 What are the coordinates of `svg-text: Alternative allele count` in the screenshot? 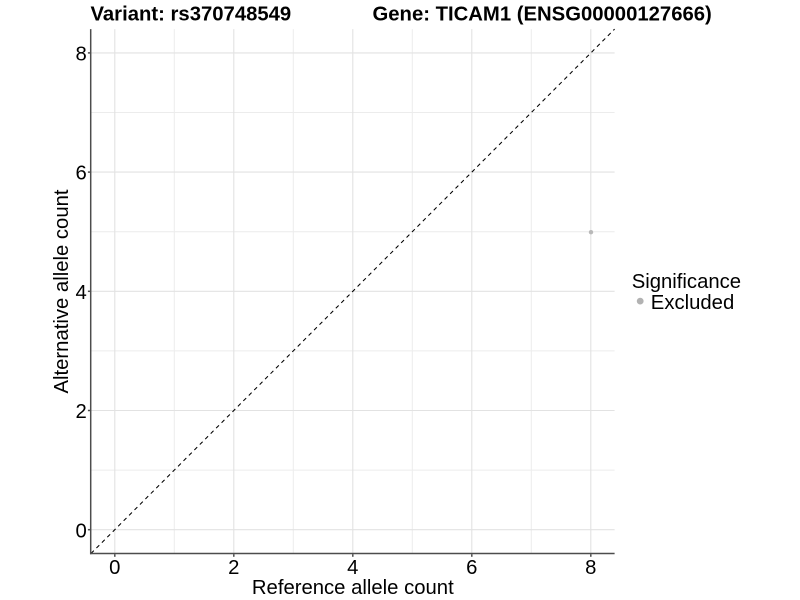 It's located at (62, 291).